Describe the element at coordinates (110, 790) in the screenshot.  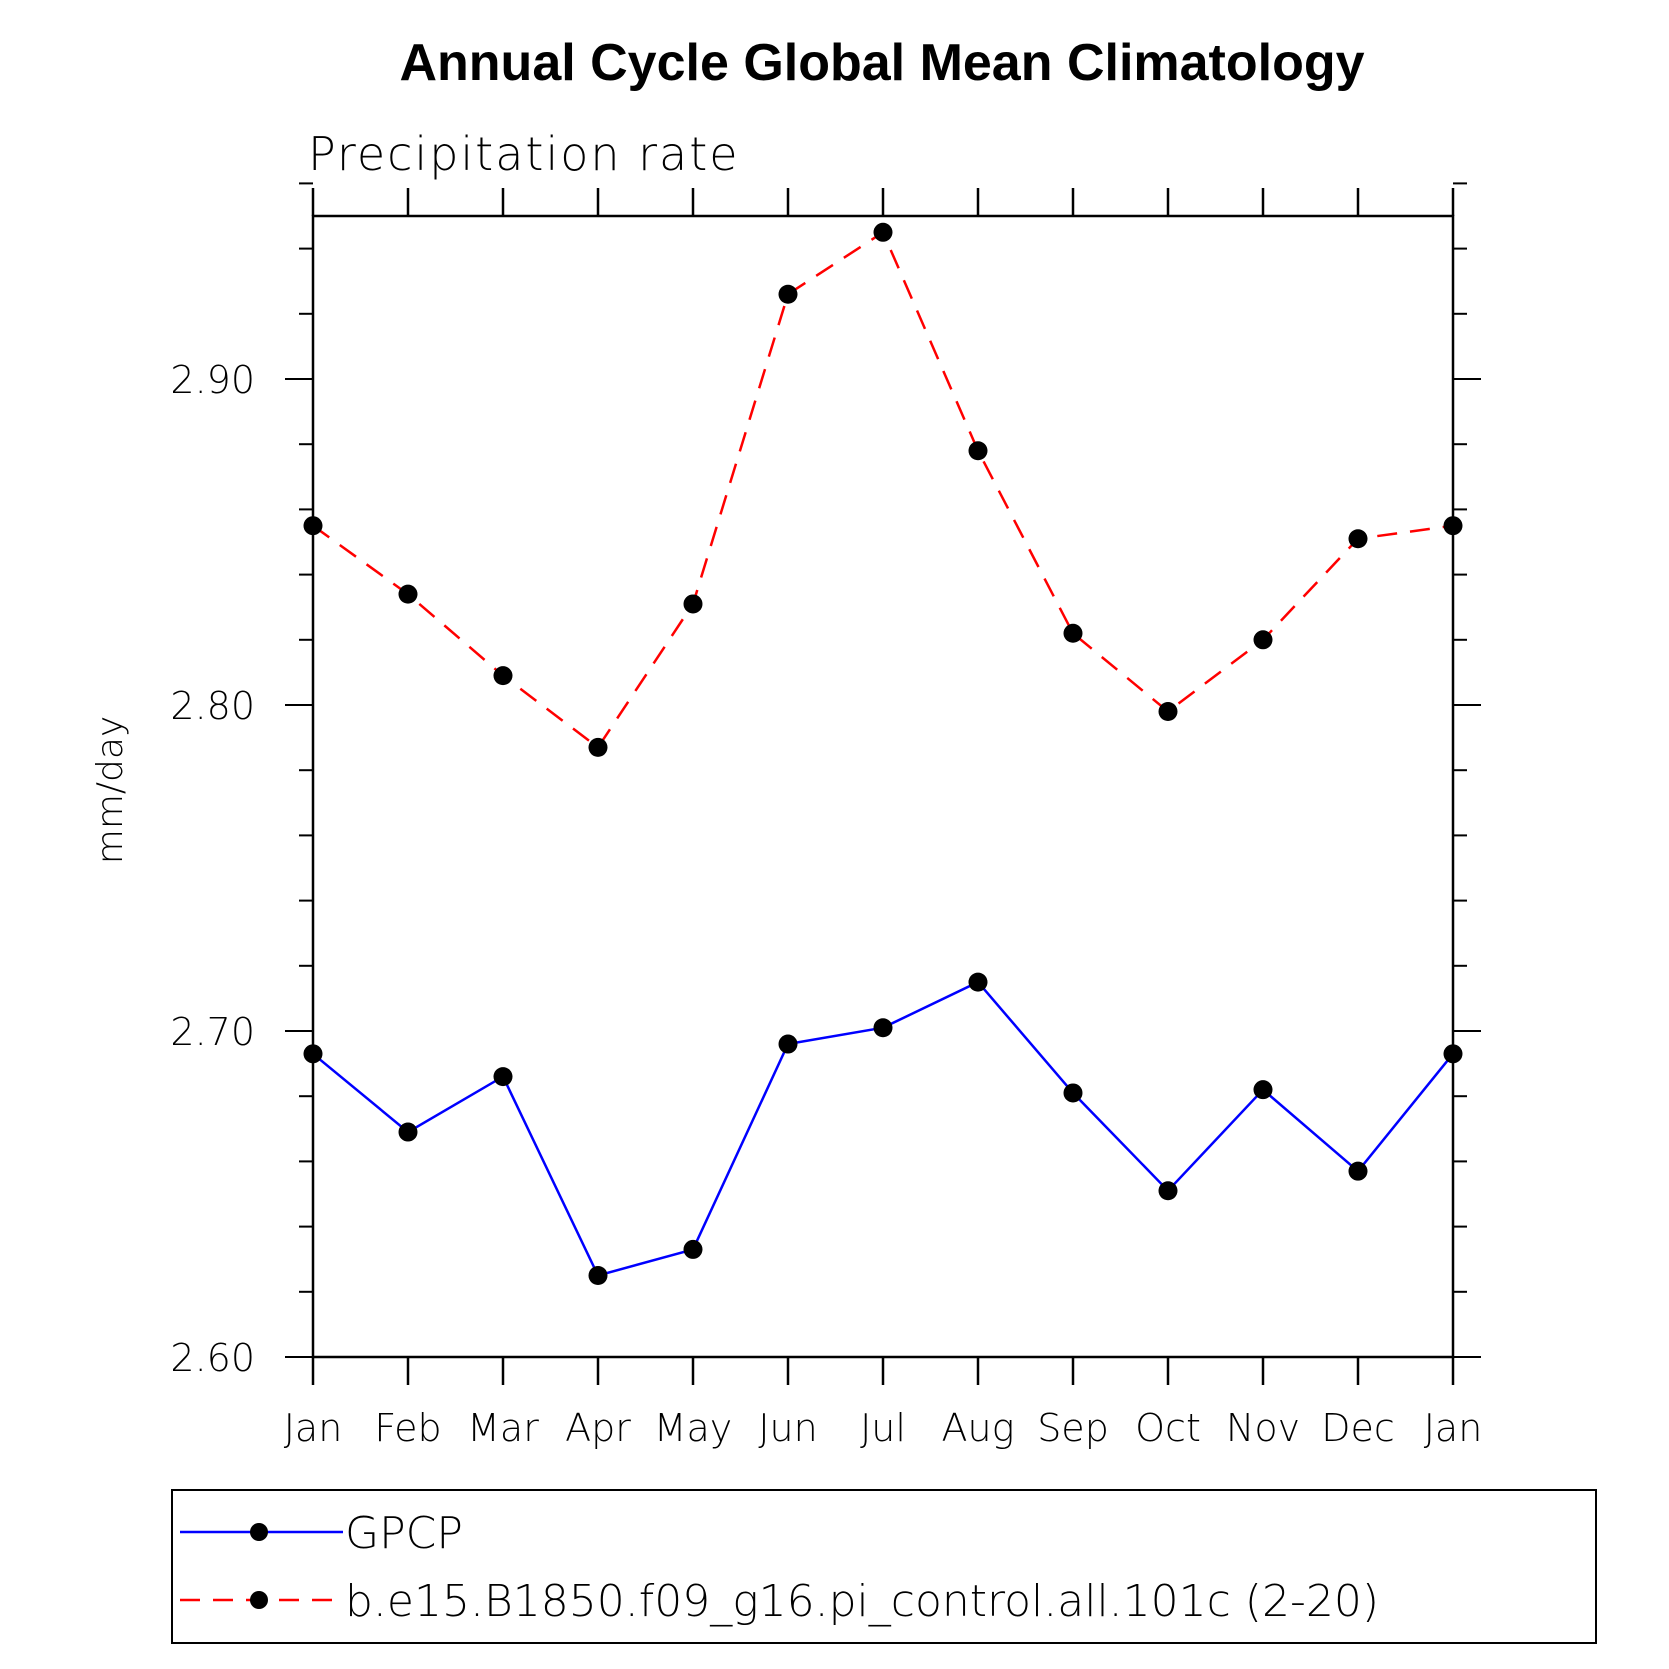
I see `y-axis-label: mm/day` at that location.